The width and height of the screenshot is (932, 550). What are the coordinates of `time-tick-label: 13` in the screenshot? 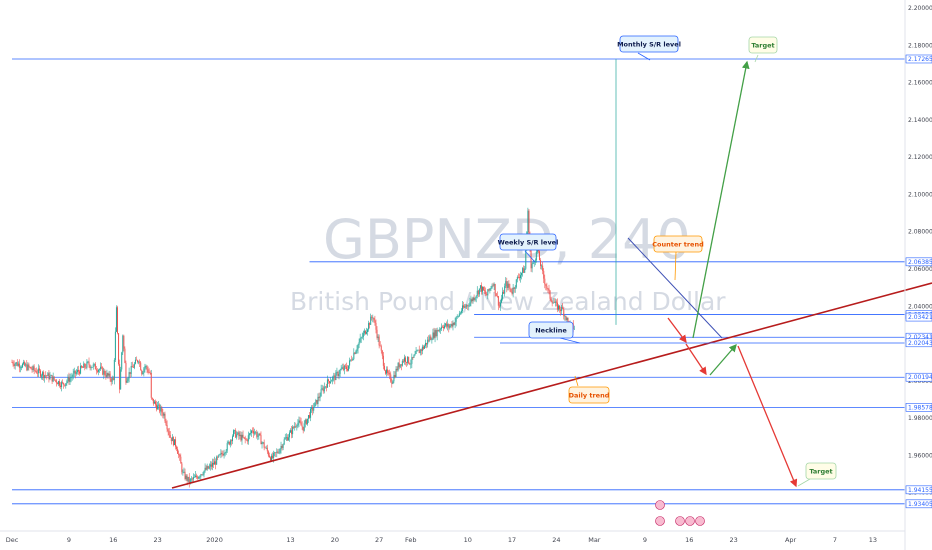 It's located at (290, 540).